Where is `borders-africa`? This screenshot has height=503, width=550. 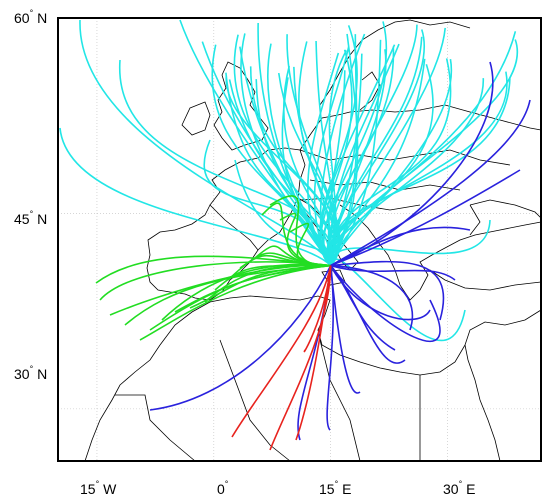
borders-africa is located at coordinates (268, 400).